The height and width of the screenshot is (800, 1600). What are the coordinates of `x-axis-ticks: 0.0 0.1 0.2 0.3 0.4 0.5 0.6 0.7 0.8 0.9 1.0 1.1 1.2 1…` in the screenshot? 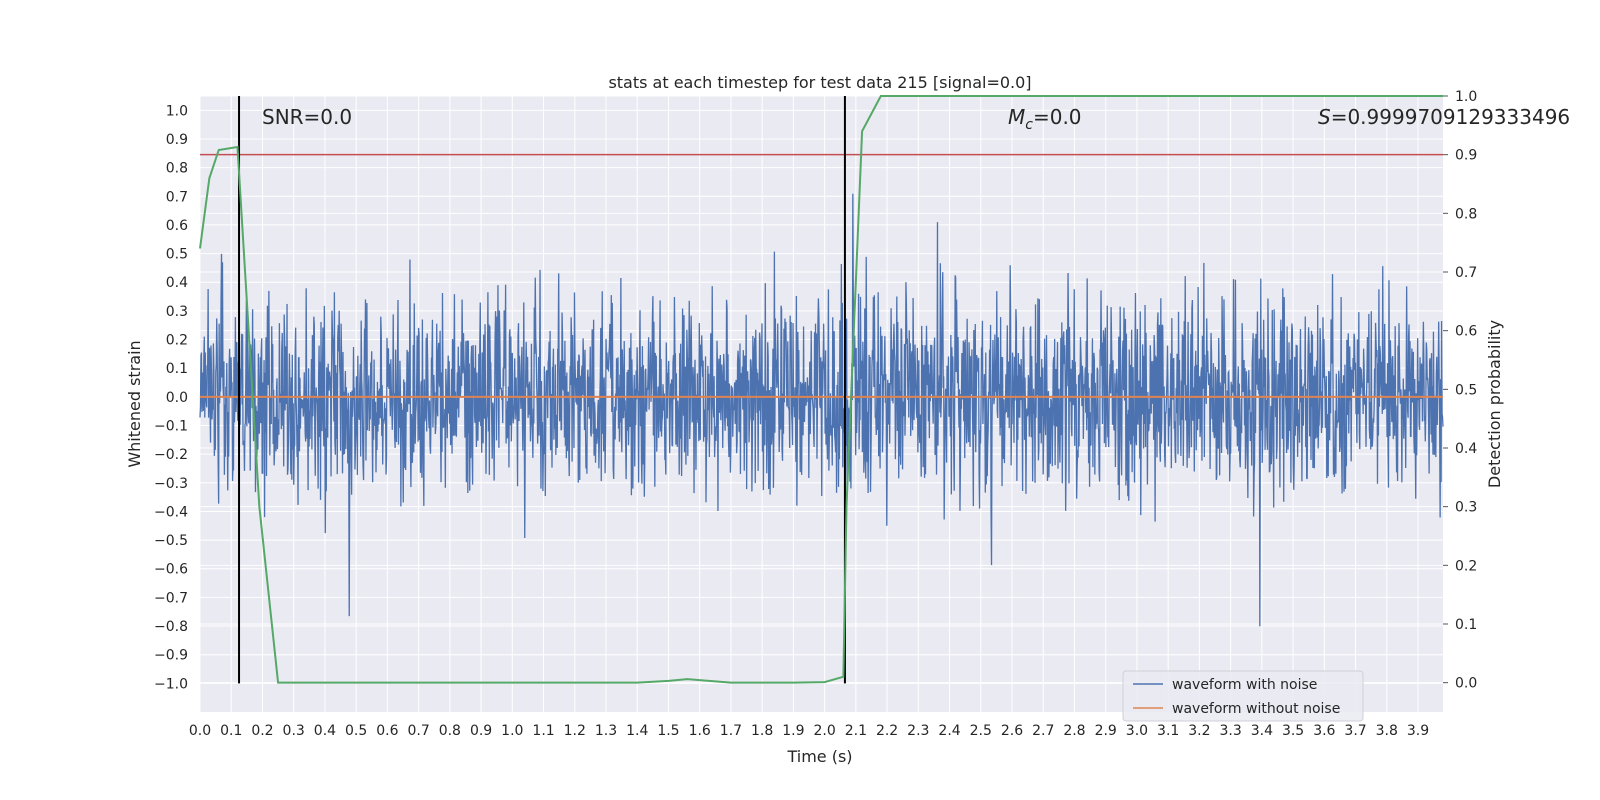 It's located at (809, 731).